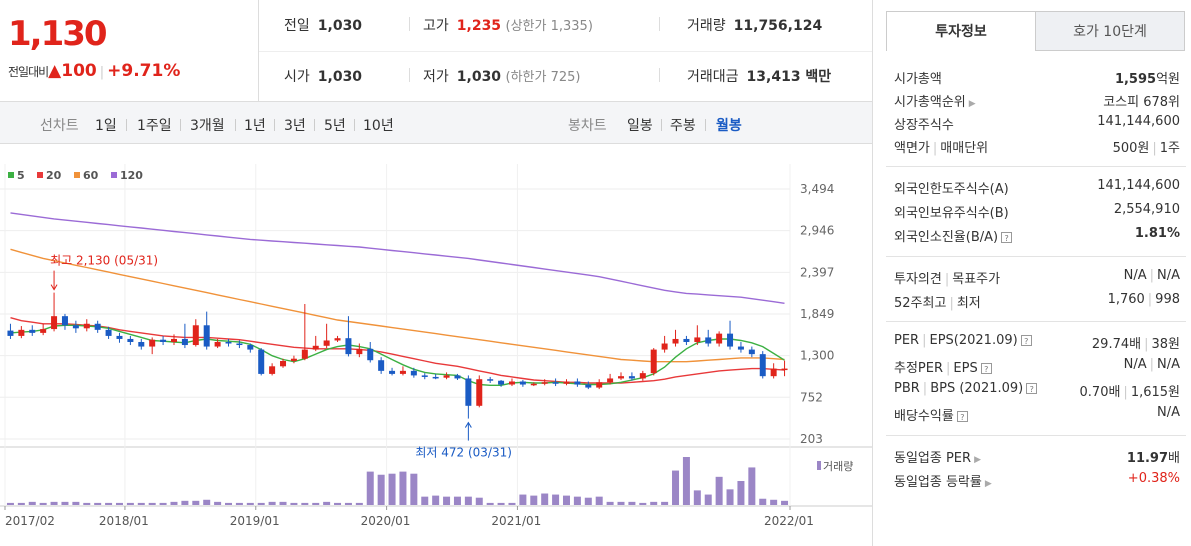 This screenshot has height=546, width=1191. I want to click on legend-label: 5, so click(21, 175).